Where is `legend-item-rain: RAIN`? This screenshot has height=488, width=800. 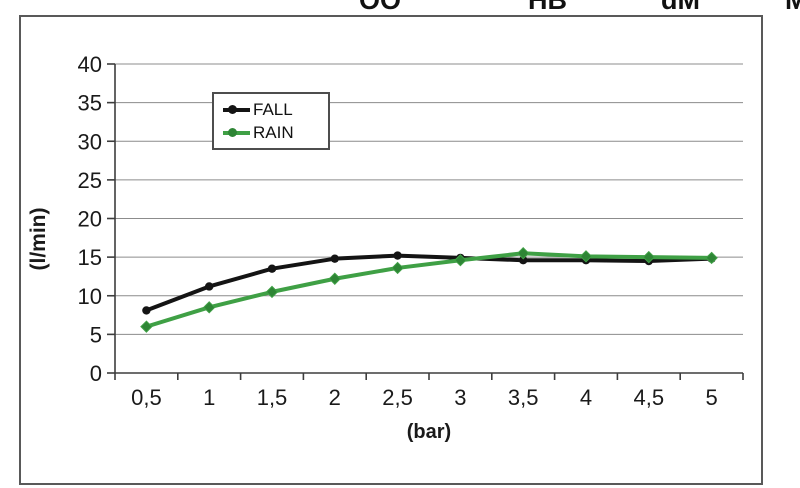 legend-item-rain: RAIN is located at coordinates (275, 132).